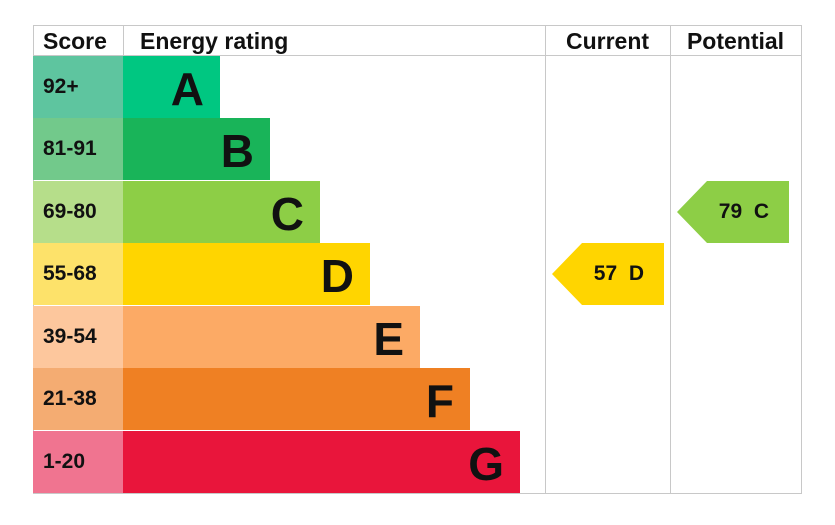 This screenshot has width=835, height=525. Describe the element at coordinates (75, 41) in the screenshot. I see `header-score: Score` at that location.